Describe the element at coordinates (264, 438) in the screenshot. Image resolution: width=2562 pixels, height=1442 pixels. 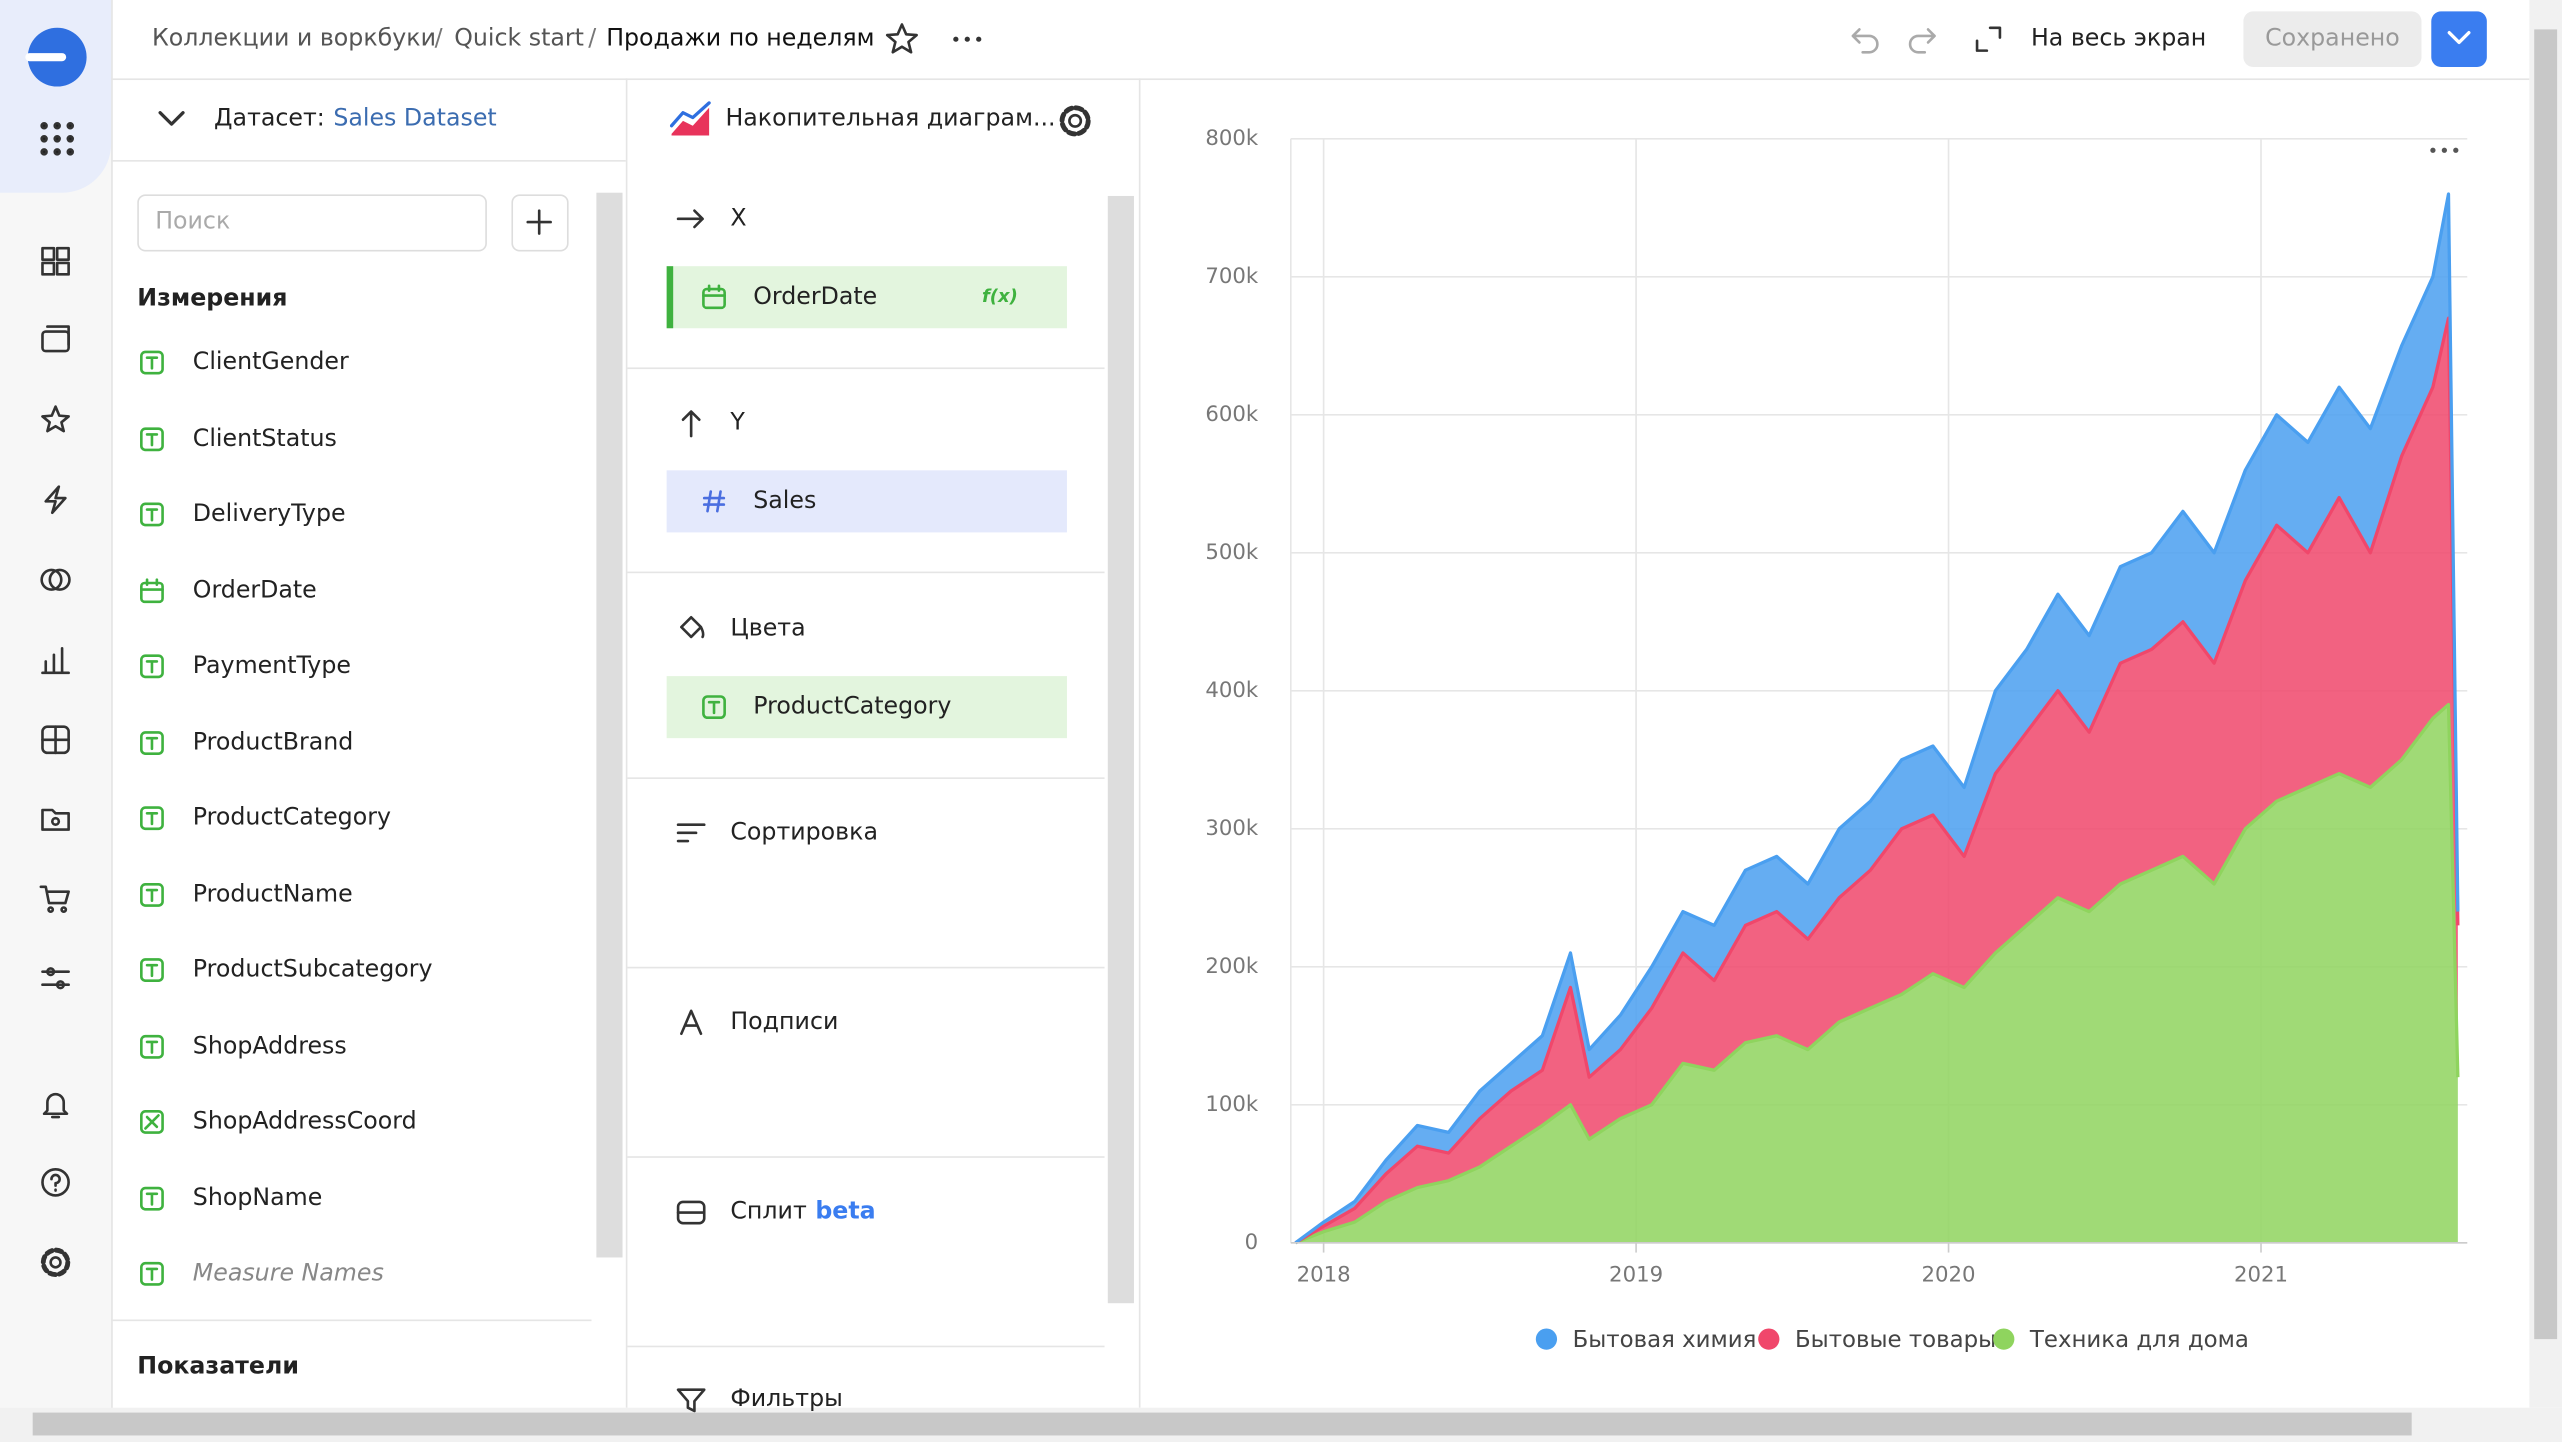
I see `dimension-field: ClientStatus` at that location.